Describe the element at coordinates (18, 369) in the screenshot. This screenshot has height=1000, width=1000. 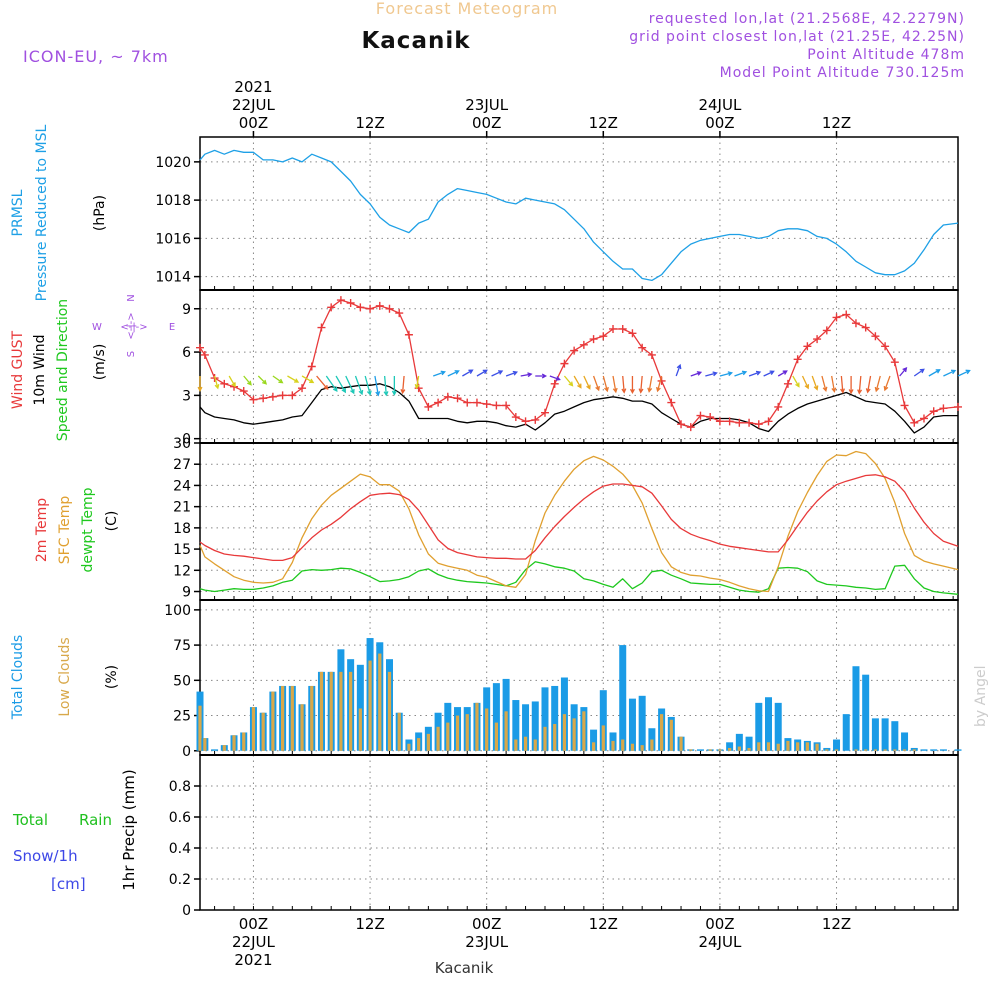
I see `wind-label-gust: Wind GUST` at that location.